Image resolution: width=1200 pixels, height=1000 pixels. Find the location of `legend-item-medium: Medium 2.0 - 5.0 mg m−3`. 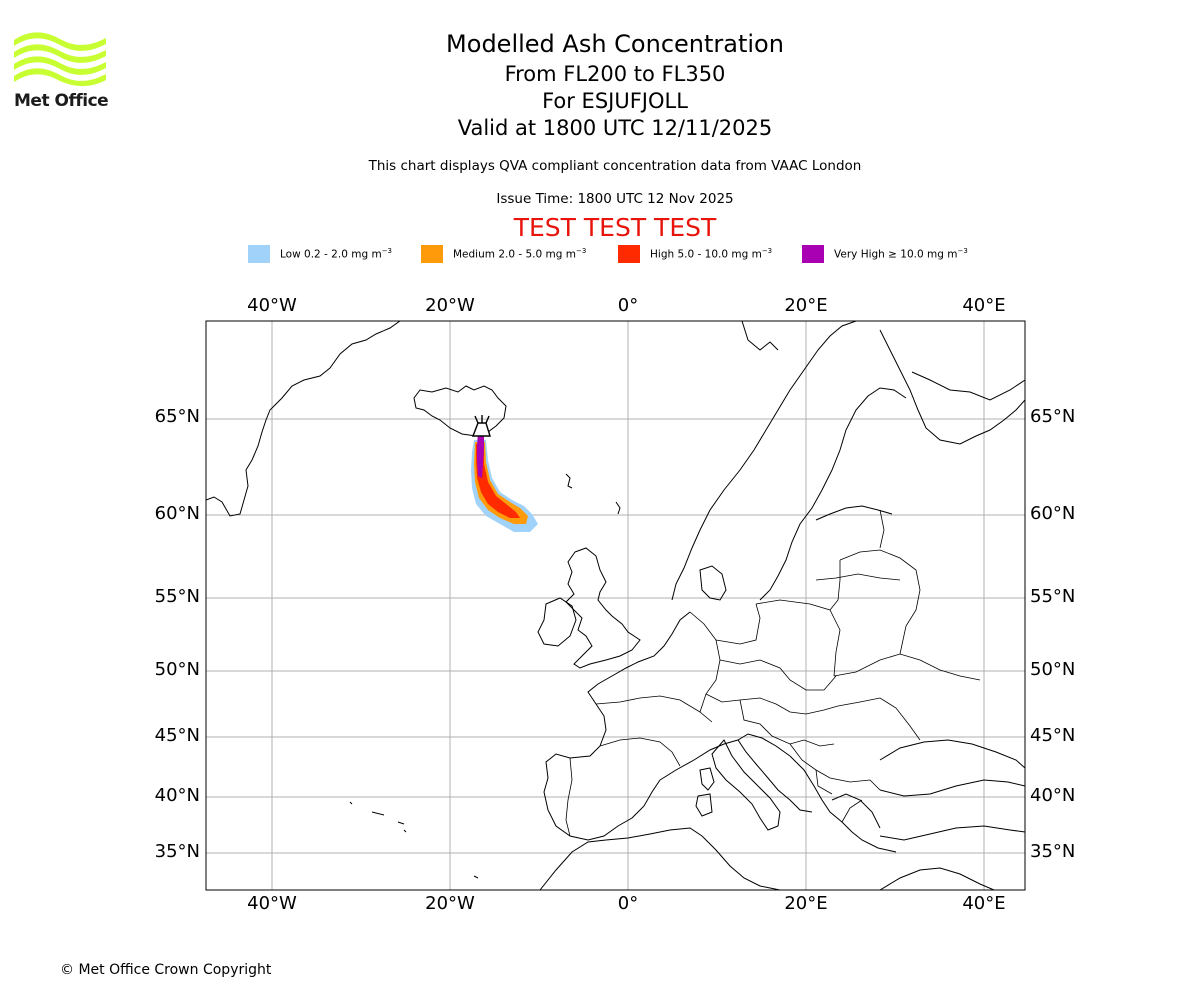

legend-item-medium: Medium 2.0 - 5.0 mg m−3 is located at coordinates (503, 254).